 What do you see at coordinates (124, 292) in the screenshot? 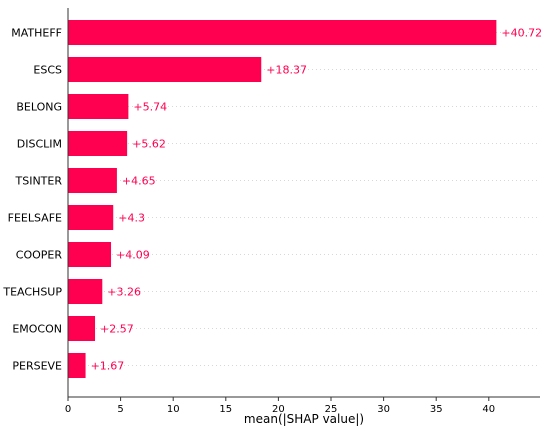
I see `value-label: +3.26` at bounding box center [124, 292].